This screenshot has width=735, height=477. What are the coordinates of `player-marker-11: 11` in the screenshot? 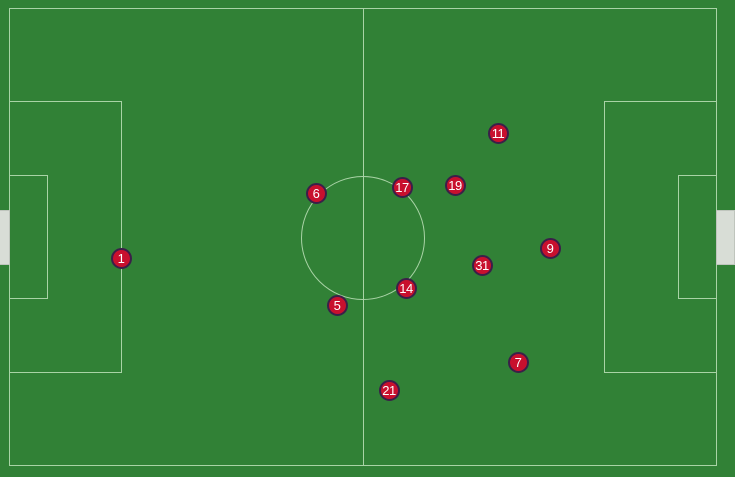 It's located at (498, 133).